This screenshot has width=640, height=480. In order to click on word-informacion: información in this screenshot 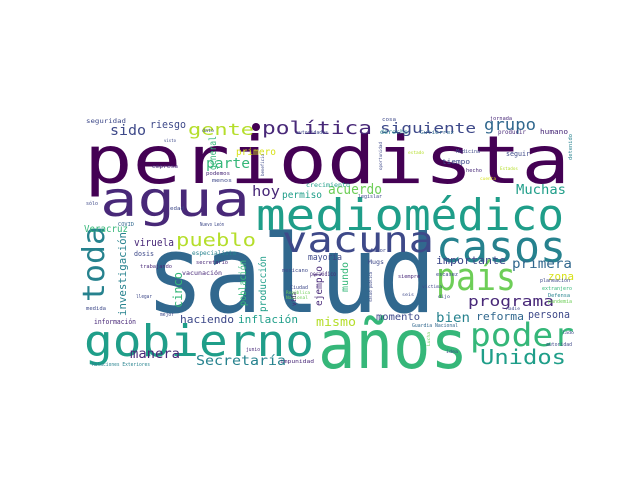, I will do `click(115, 322)`.